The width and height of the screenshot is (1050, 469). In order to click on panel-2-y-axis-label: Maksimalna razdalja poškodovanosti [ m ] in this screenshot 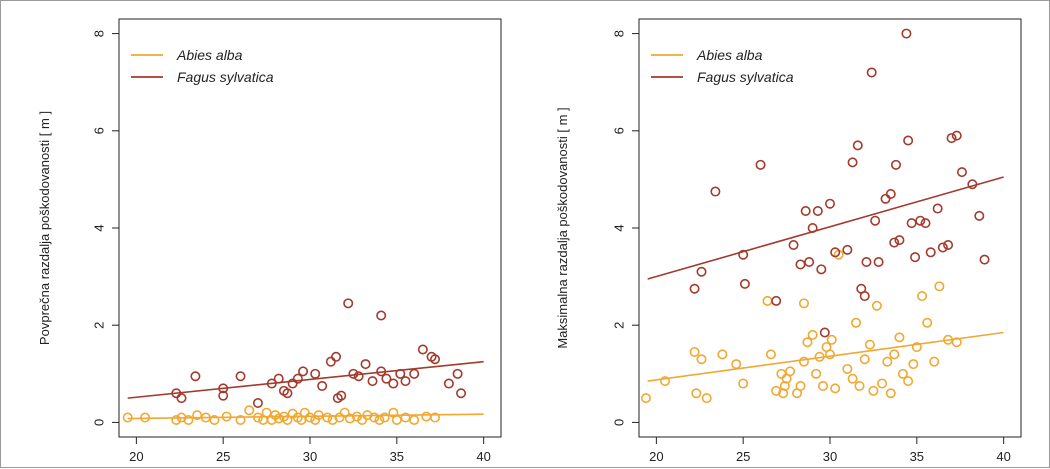, I will do `click(562, 227)`.